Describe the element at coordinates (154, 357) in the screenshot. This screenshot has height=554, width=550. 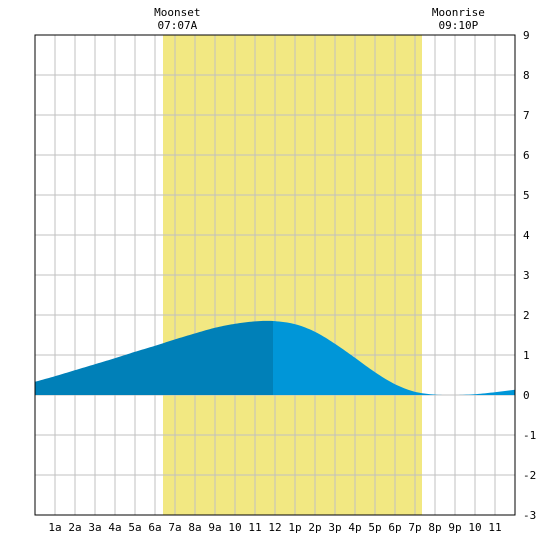
I see `tide-area-rising` at that location.